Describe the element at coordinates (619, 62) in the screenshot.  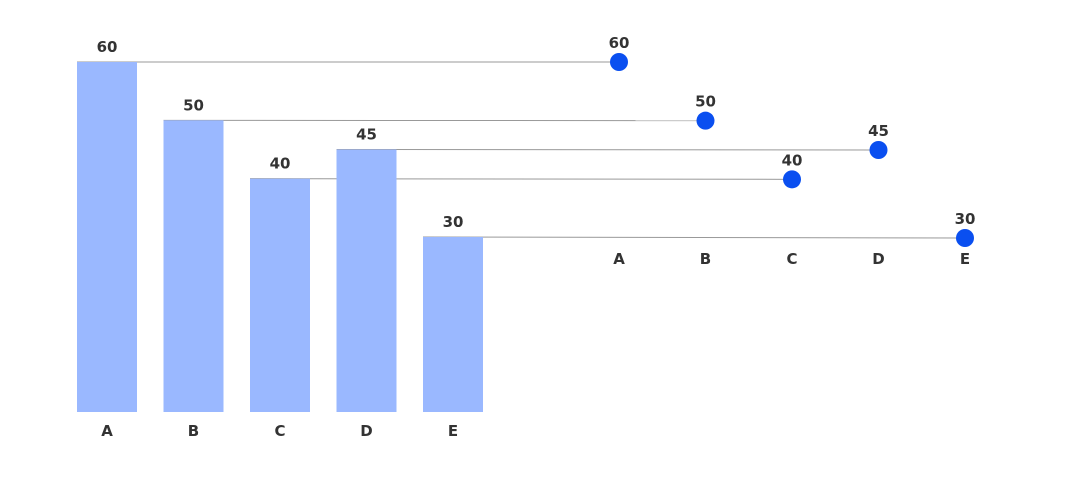
I see `dot-a` at that location.